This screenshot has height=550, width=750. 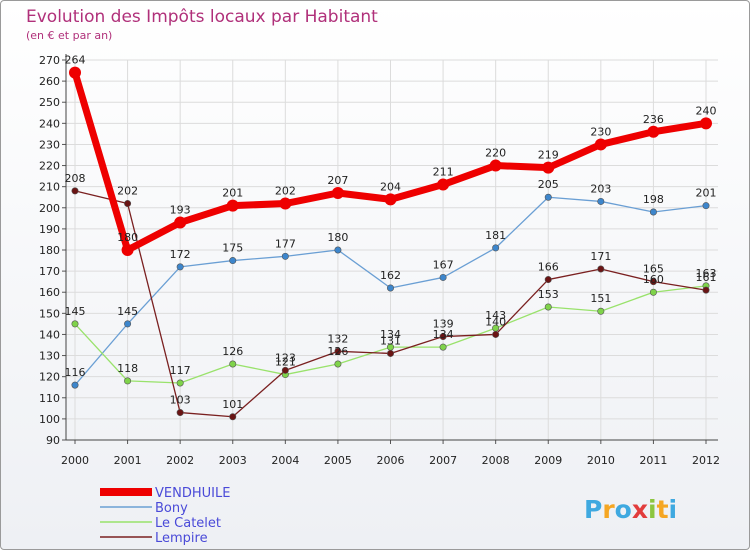 I want to click on data-label-Lempire-2009: 166, so click(x=548, y=267).